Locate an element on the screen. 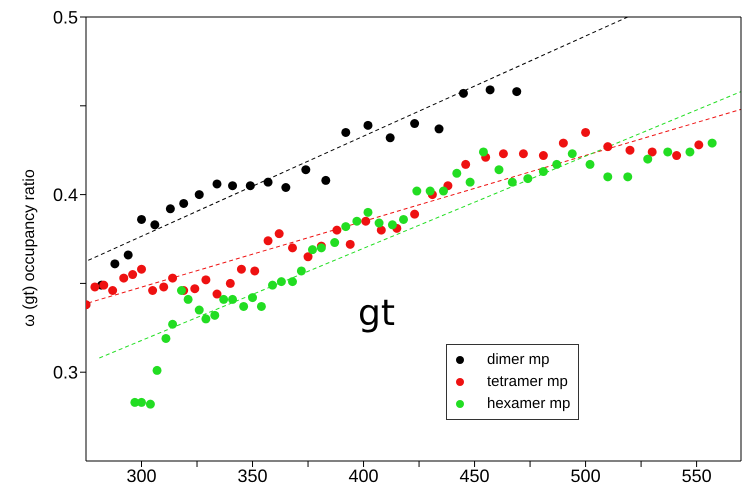 The image size is (750, 499). y-axis-title: ω (gt) occupancy ratio is located at coordinates (29, 248).